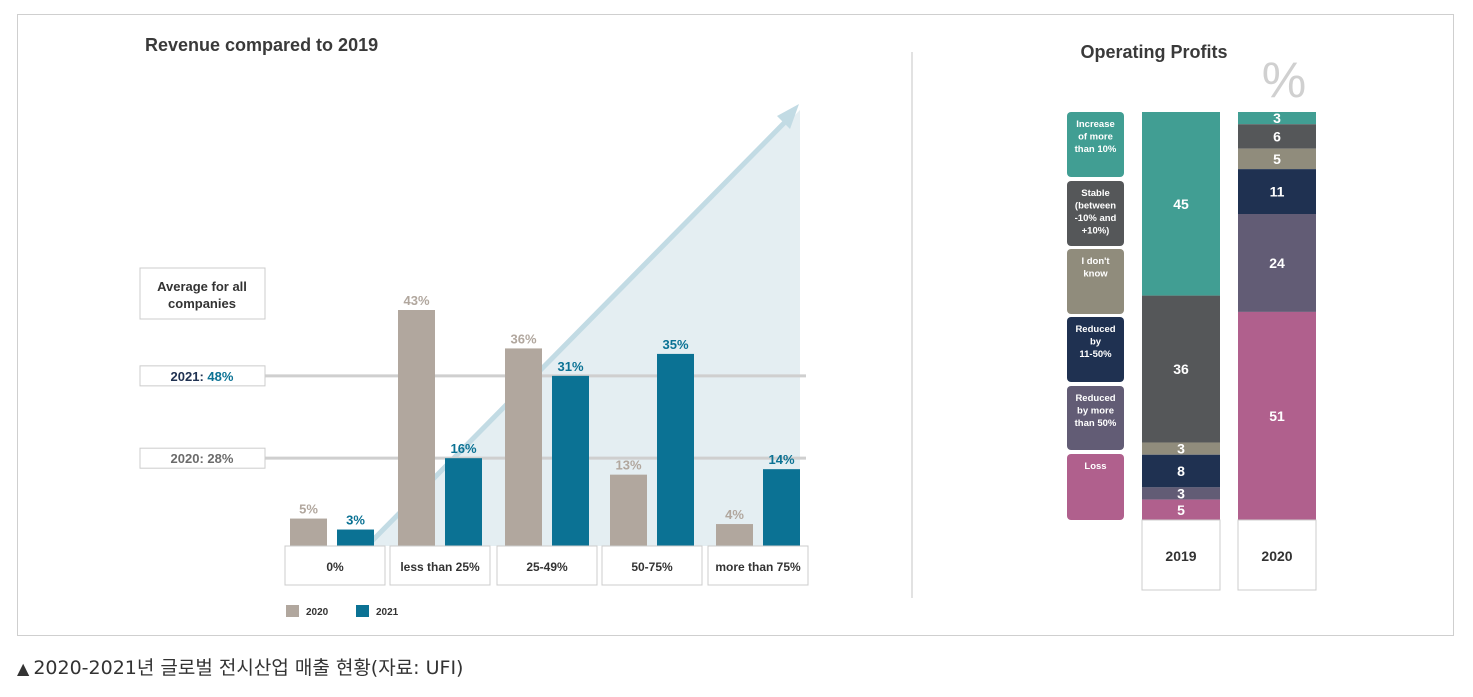 This screenshot has width=1473, height=697. I want to click on chart-title: Operating Profits, so click(1153, 52).